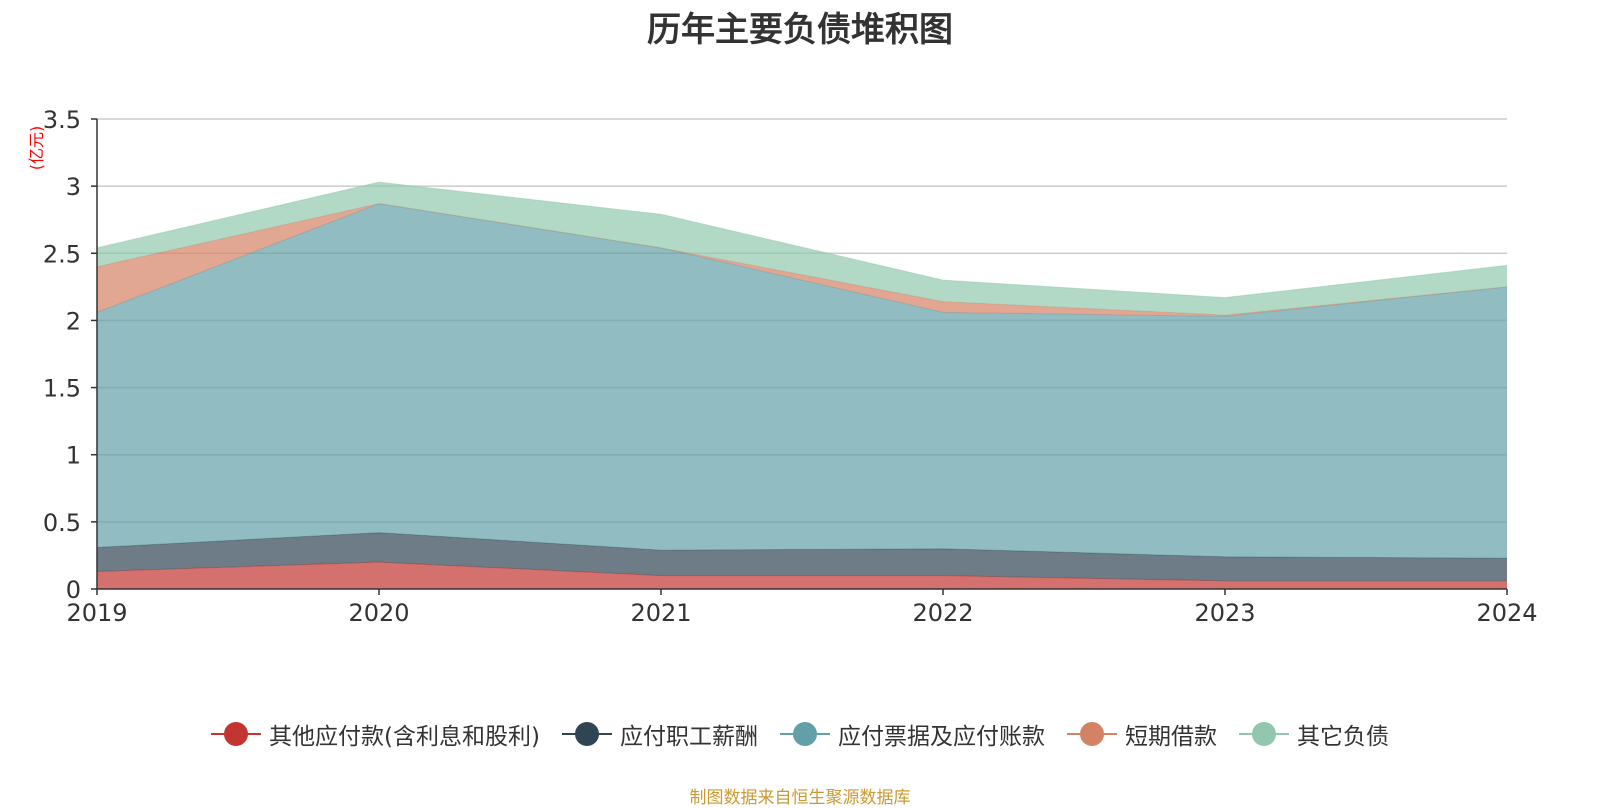 The height and width of the screenshot is (808, 1600). What do you see at coordinates (688, 737) in the screenshot?
I see `legend-label: 应付职工薪酬` at bounding box center [688, 737].